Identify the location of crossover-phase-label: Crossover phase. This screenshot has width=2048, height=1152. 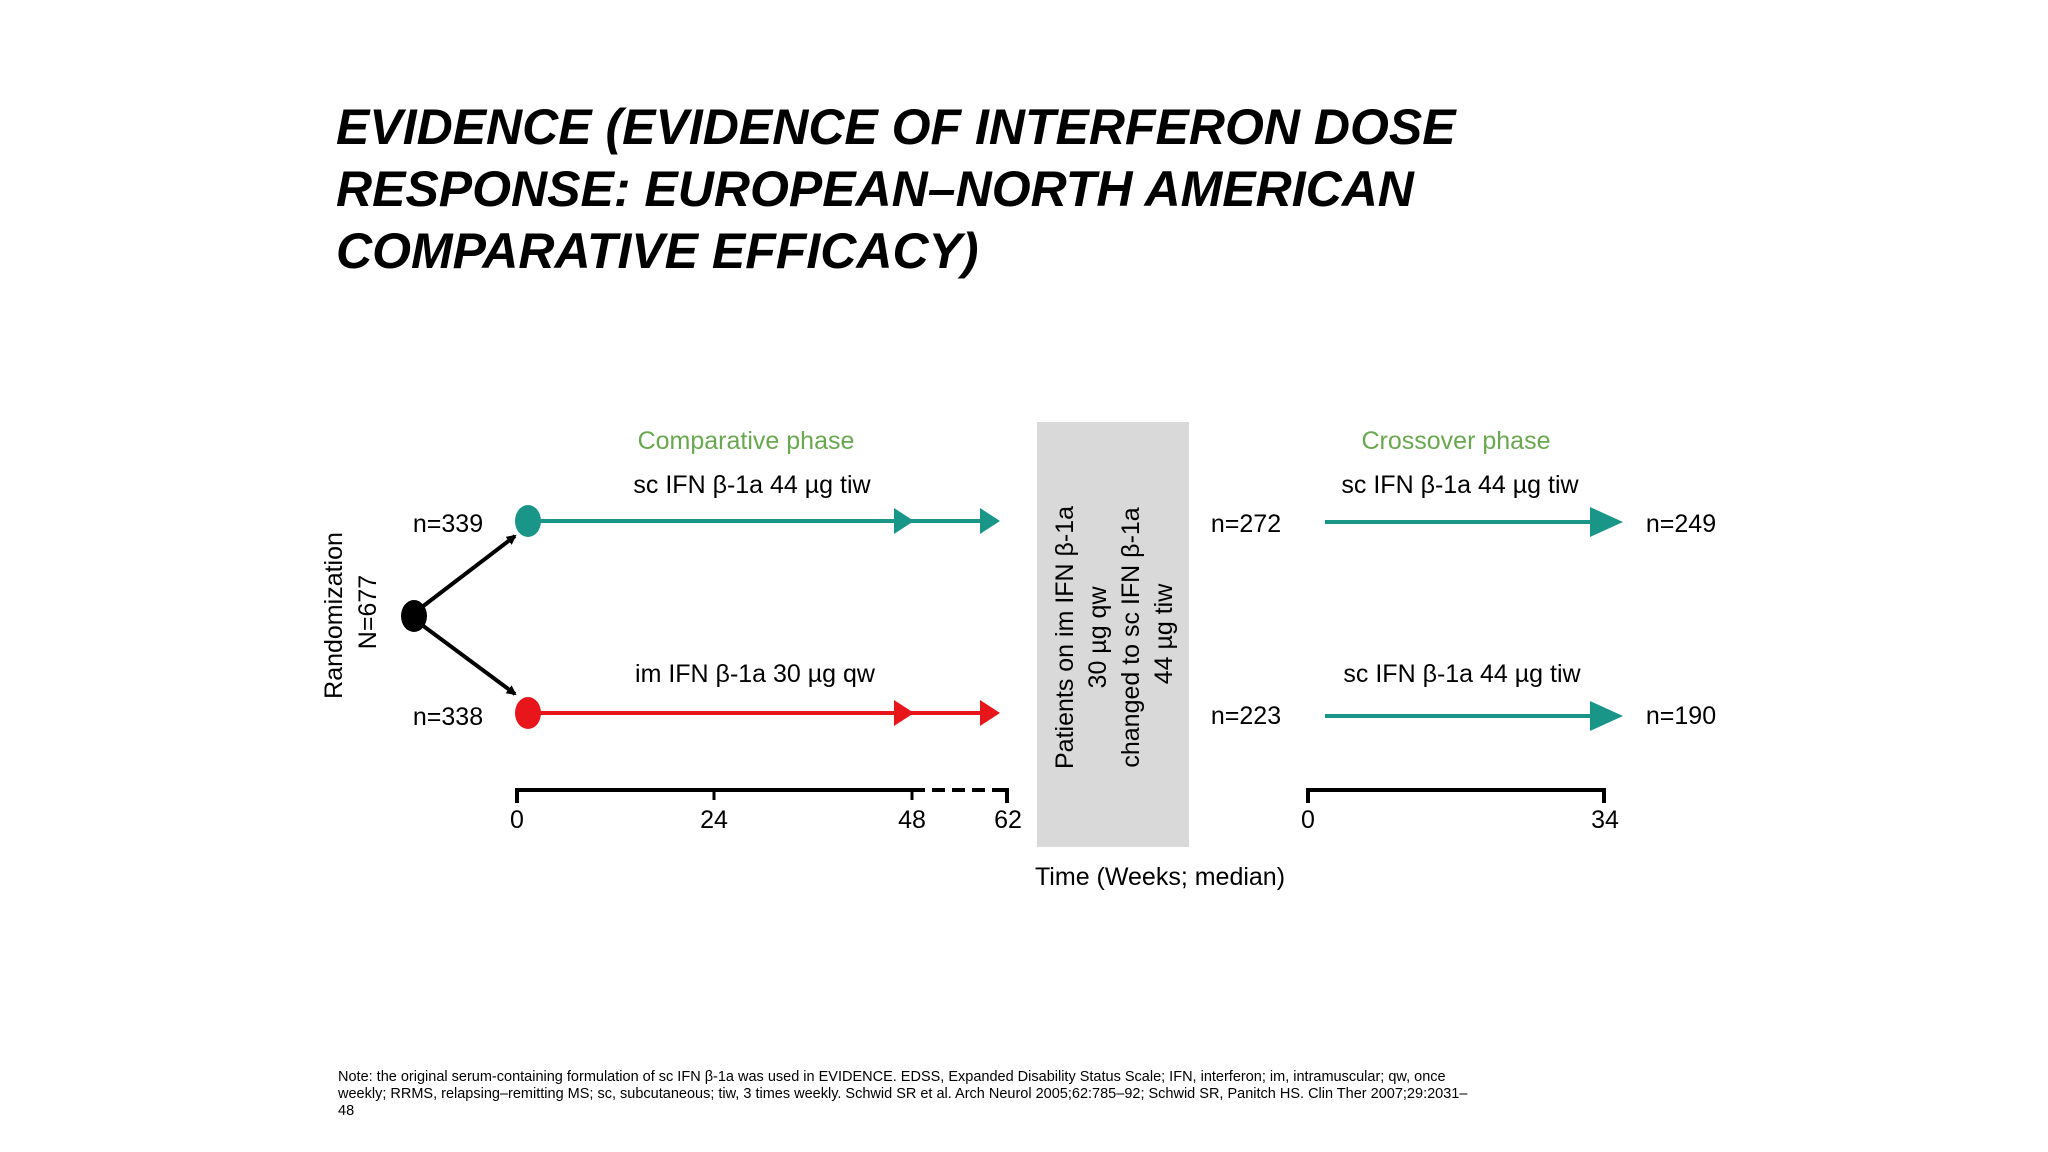
(1456, 441).